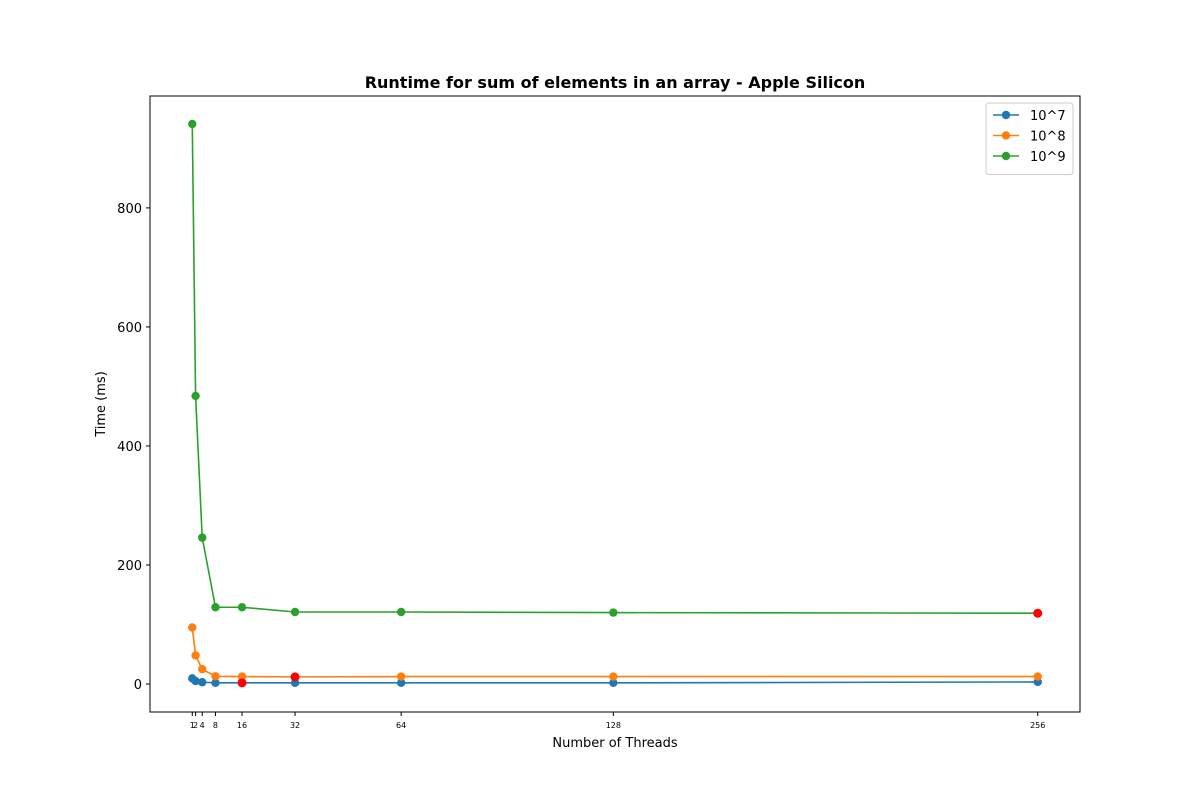 The image size is (1200, 800). I want to click on x-tick-label: 8, so click(215, 725).